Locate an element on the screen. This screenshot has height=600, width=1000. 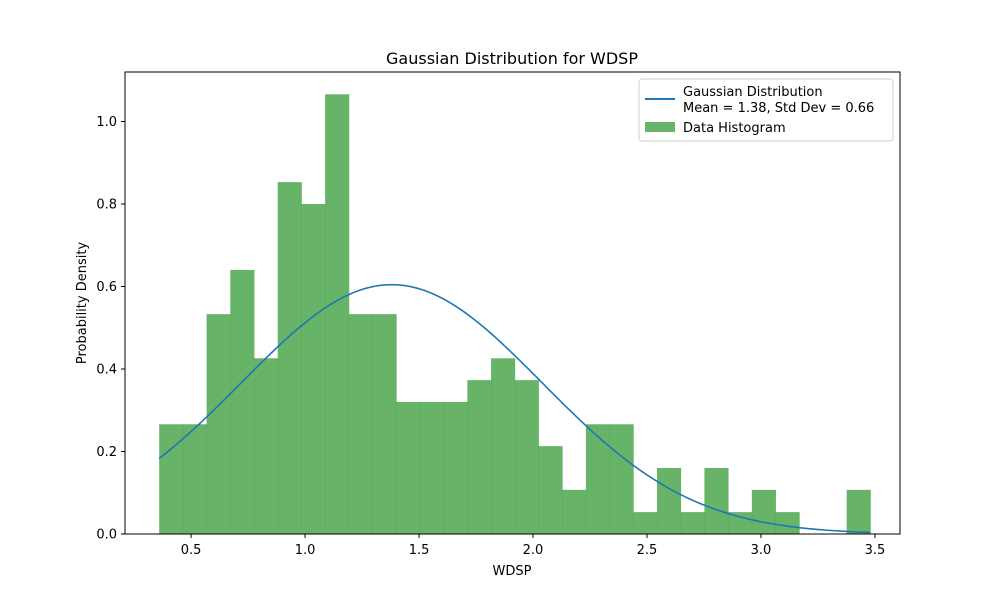
x-axis-label: WDSP is located at coordinates (512, 571).